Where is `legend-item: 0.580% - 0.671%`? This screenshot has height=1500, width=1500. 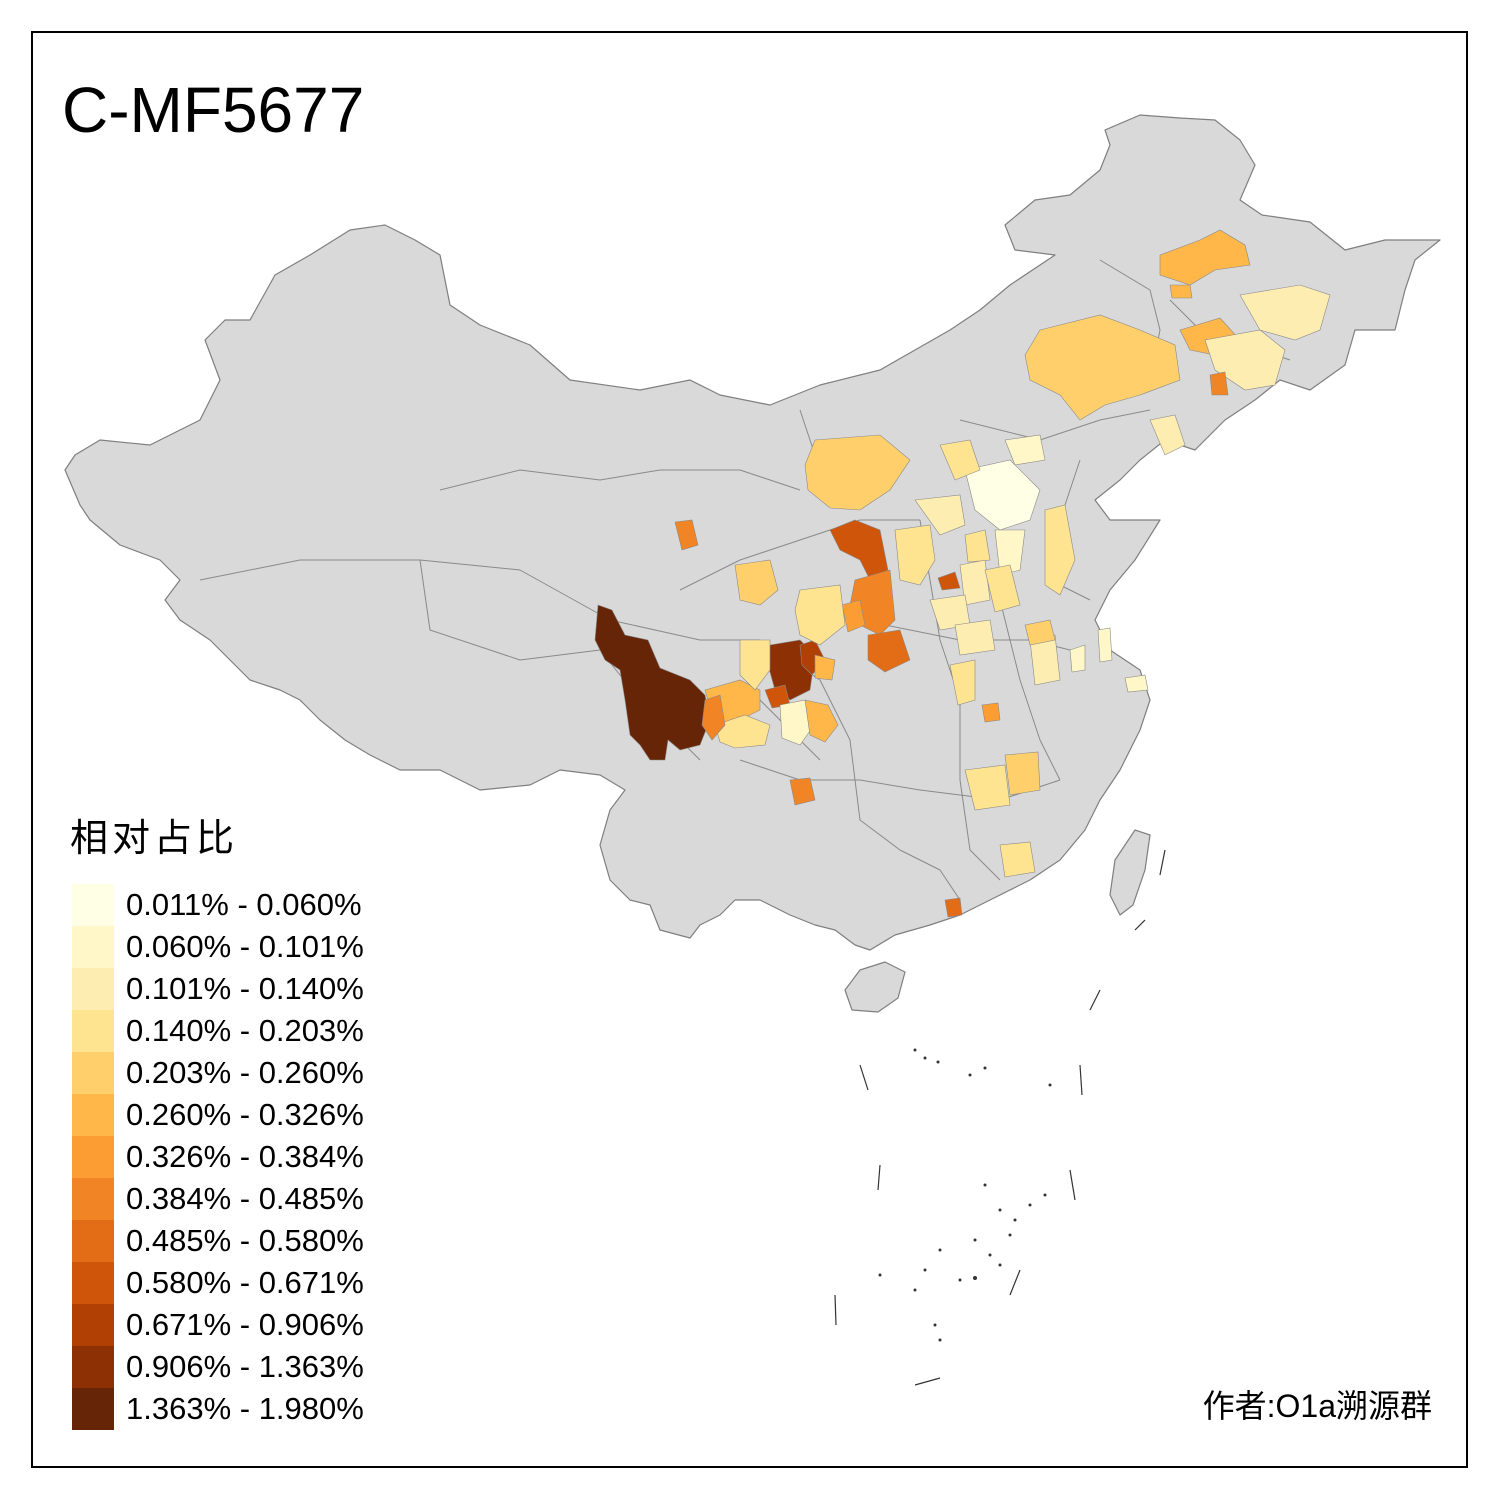 legend-item: 0.580% - 0.671% is located at coordinates (252, 1283).